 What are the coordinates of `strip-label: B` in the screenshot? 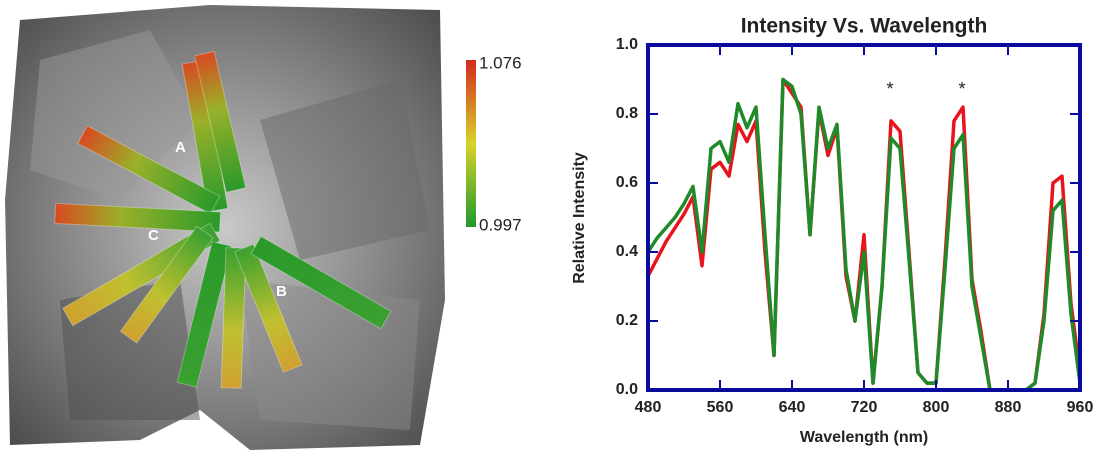 It's located at (281, 291).